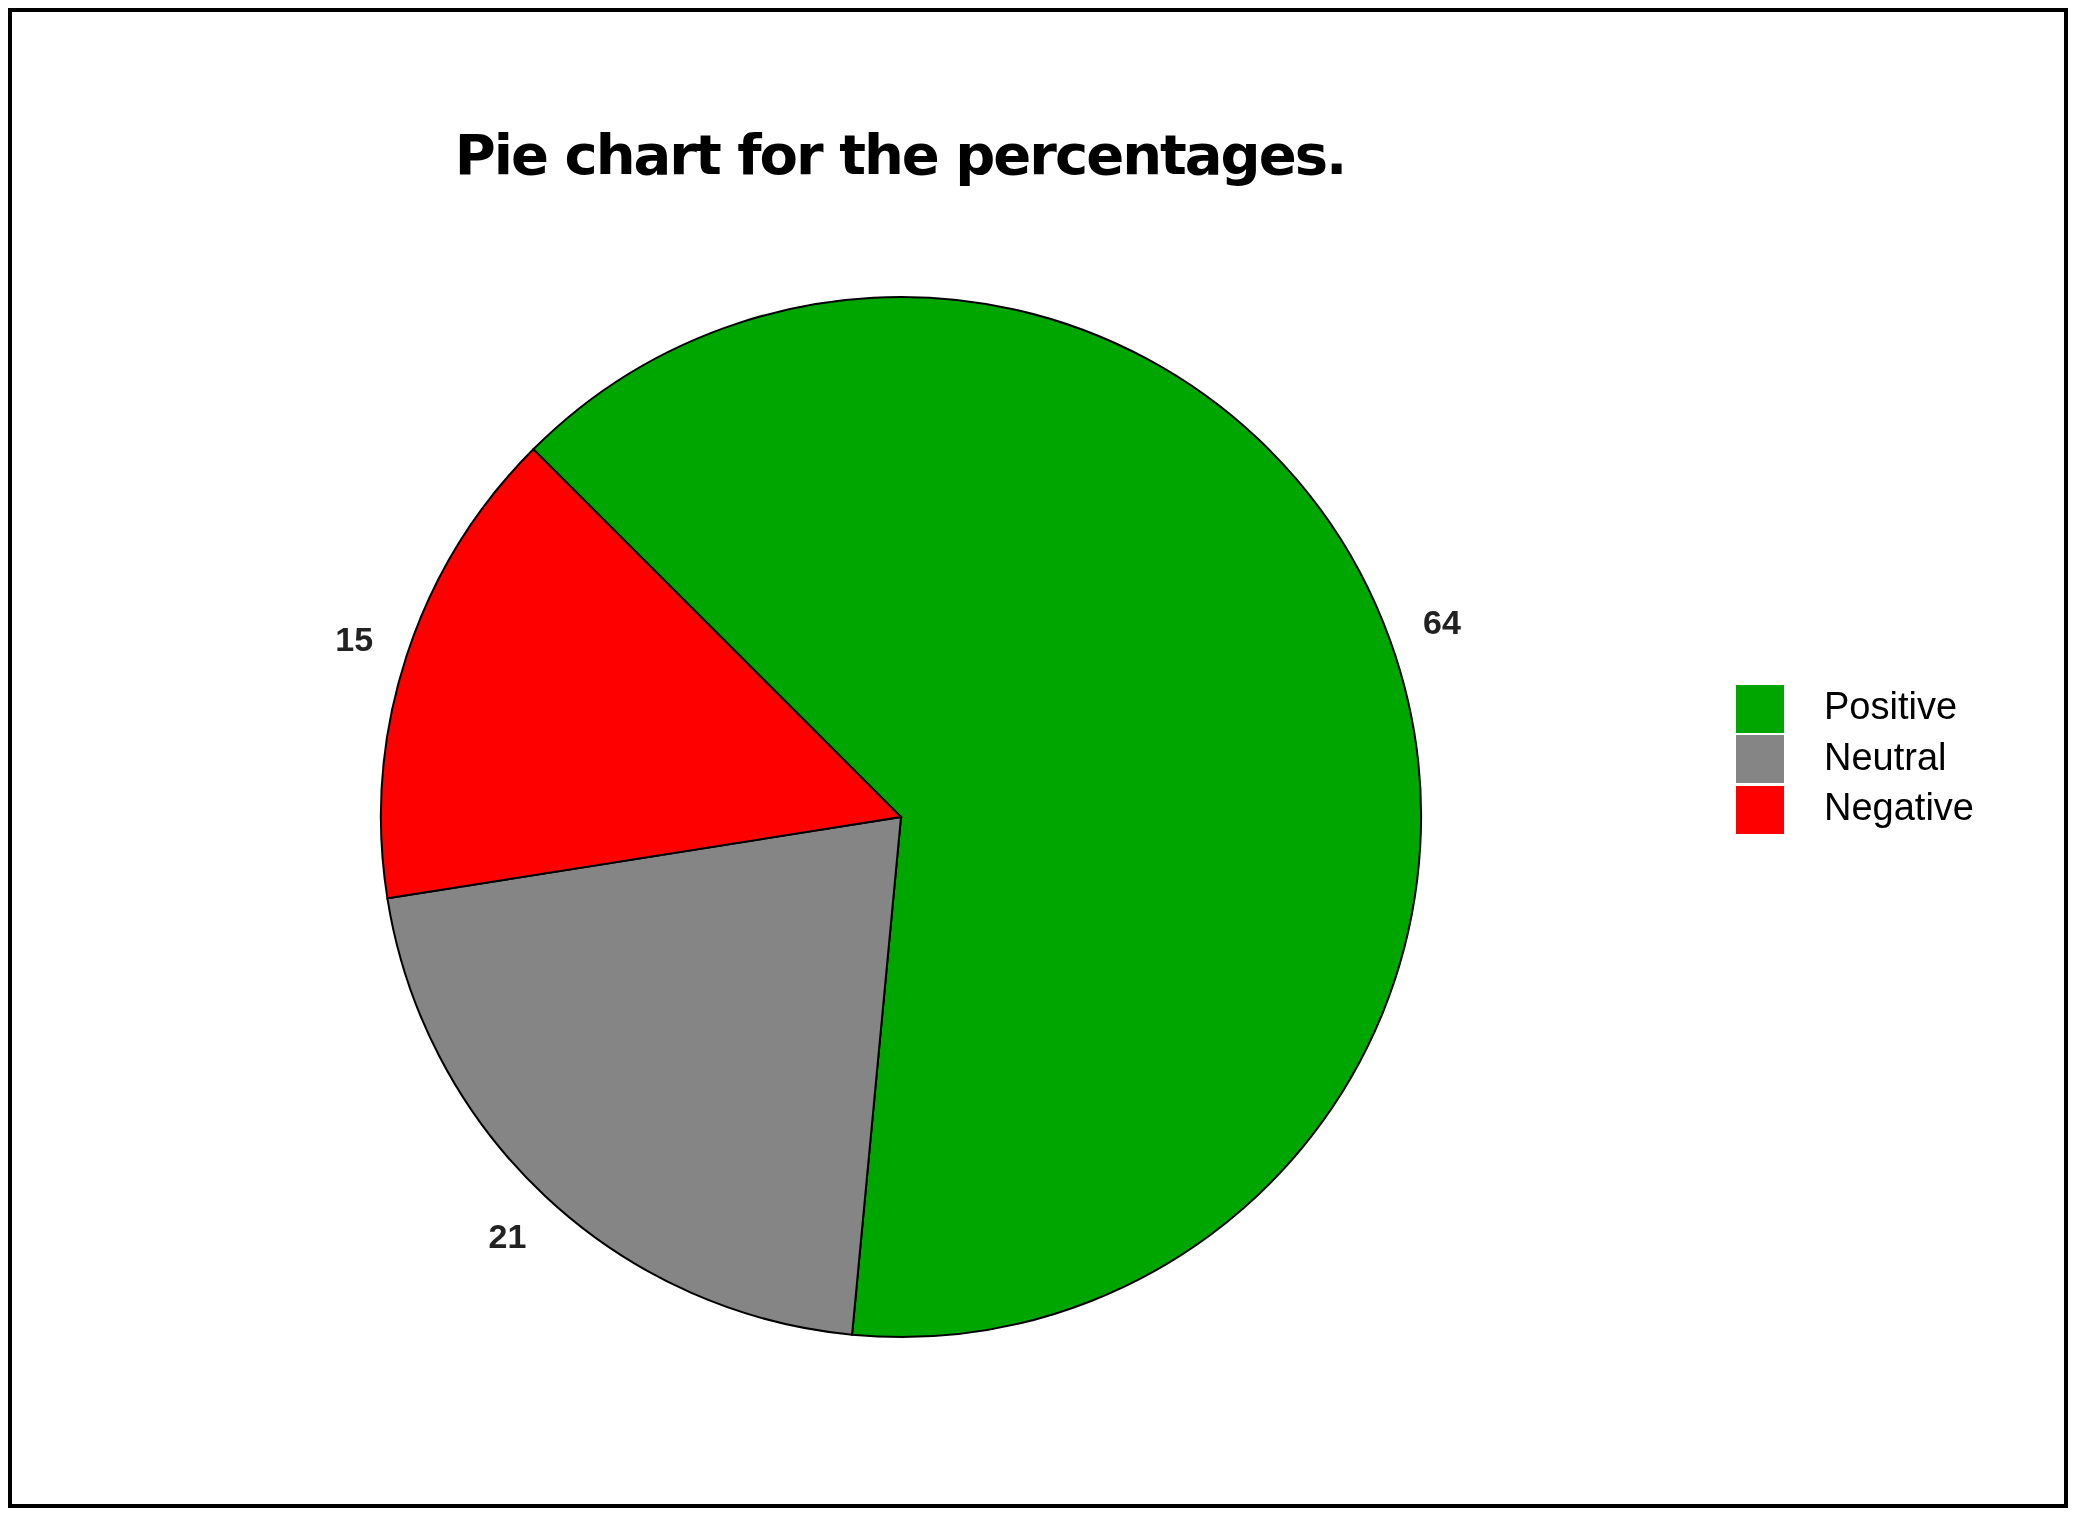 The height and width of the screenshot is (1524, 2084). I want to click on data-label: 21, so click(507, 1236).